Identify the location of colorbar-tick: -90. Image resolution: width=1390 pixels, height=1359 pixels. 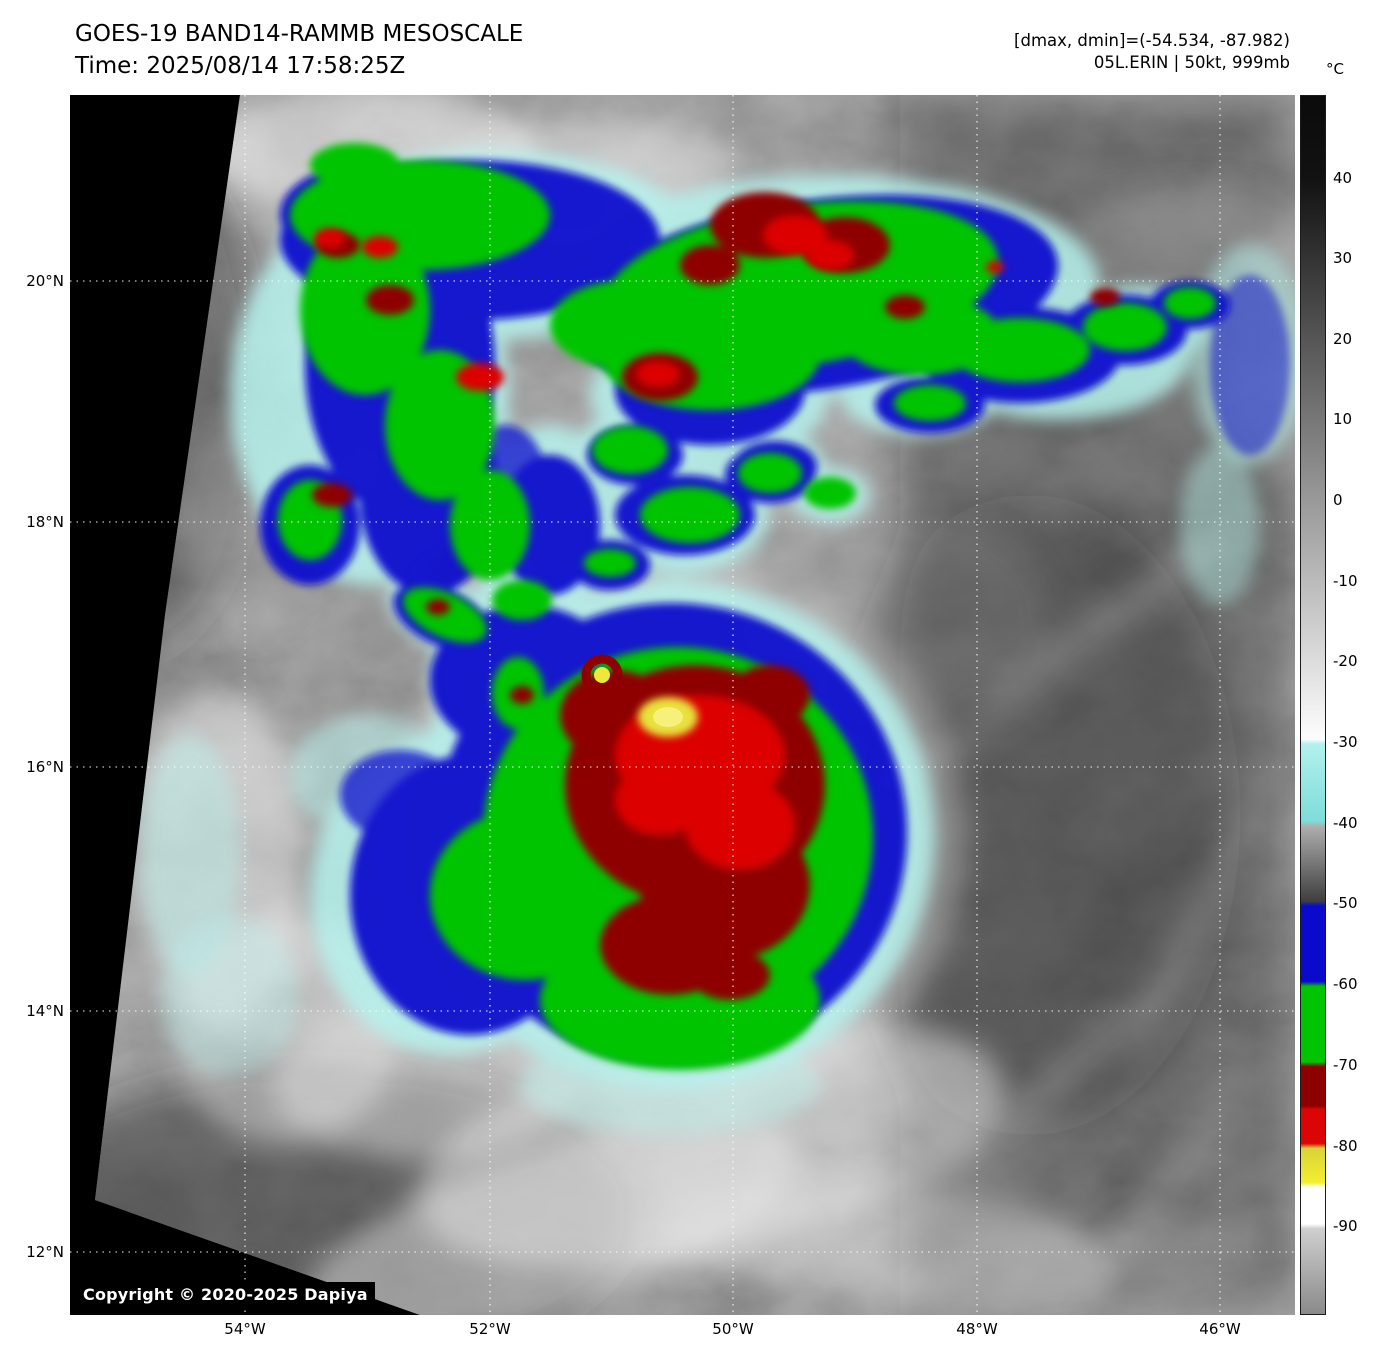
(1345, 1226).